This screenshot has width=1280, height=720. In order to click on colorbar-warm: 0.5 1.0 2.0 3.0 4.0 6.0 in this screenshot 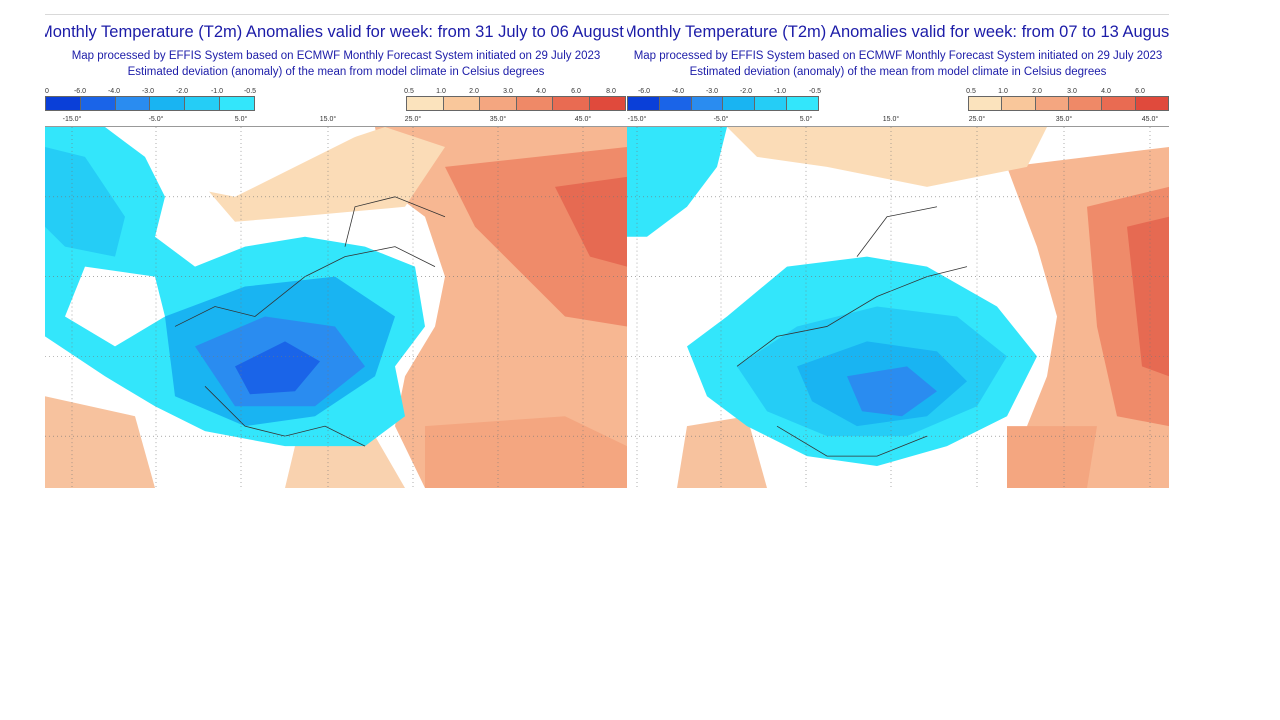, I will do `click(1067, 100)`.